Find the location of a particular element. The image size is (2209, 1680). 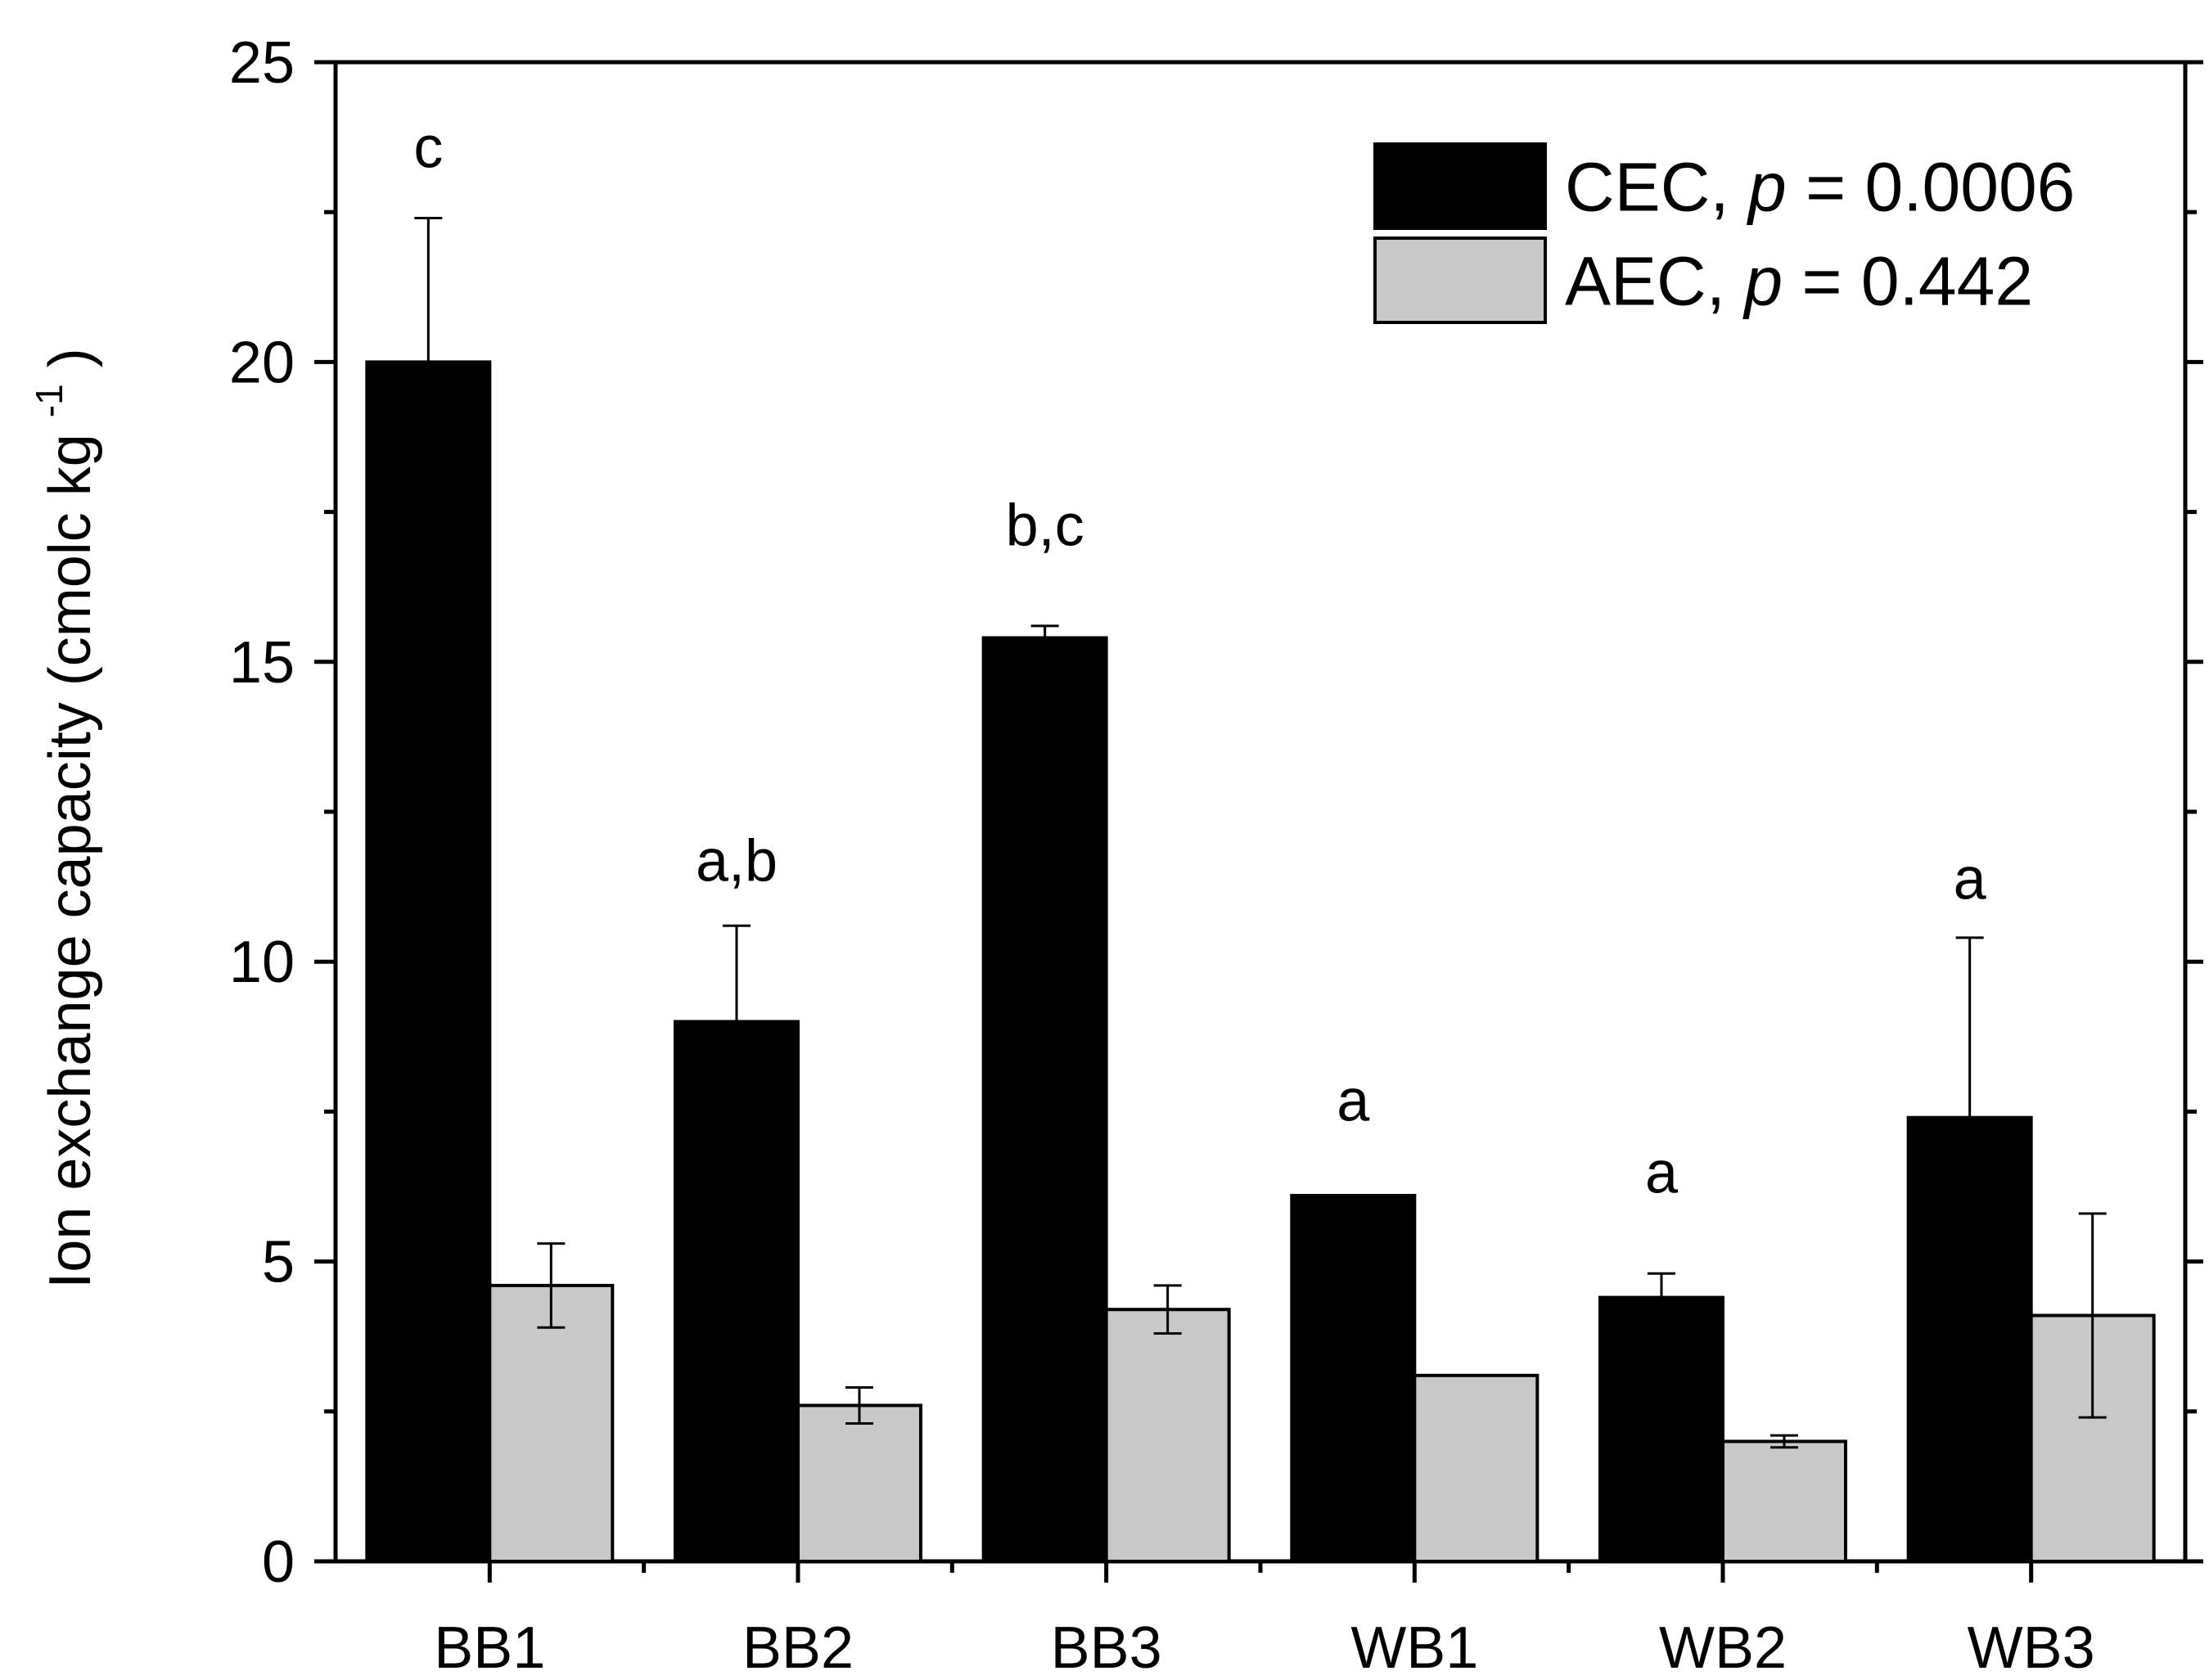

legend-swatch-cec is located at coordinates (1460, 186).